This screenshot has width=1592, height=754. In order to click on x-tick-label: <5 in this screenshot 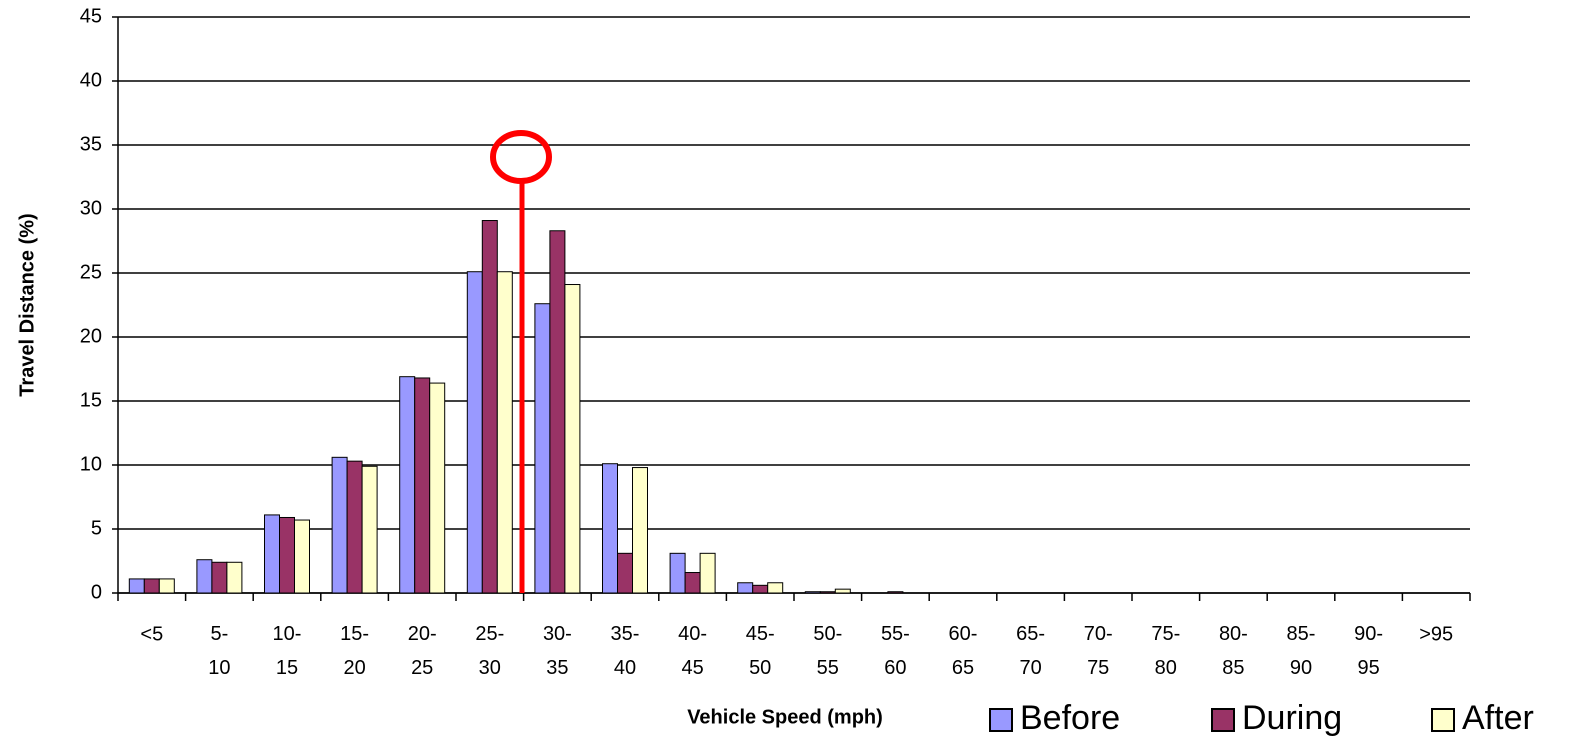, I will do `click(151, 634)`.